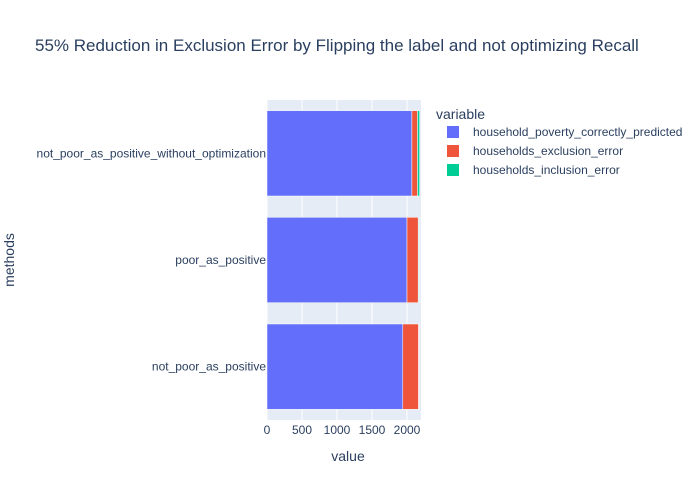 This screenshot has height=500, width=700. Describe the element at coordinates (414, 153) in the screenshot. I see `bar-households_exclusion_error-not_poor_as_positive_without_optimization` at that location.